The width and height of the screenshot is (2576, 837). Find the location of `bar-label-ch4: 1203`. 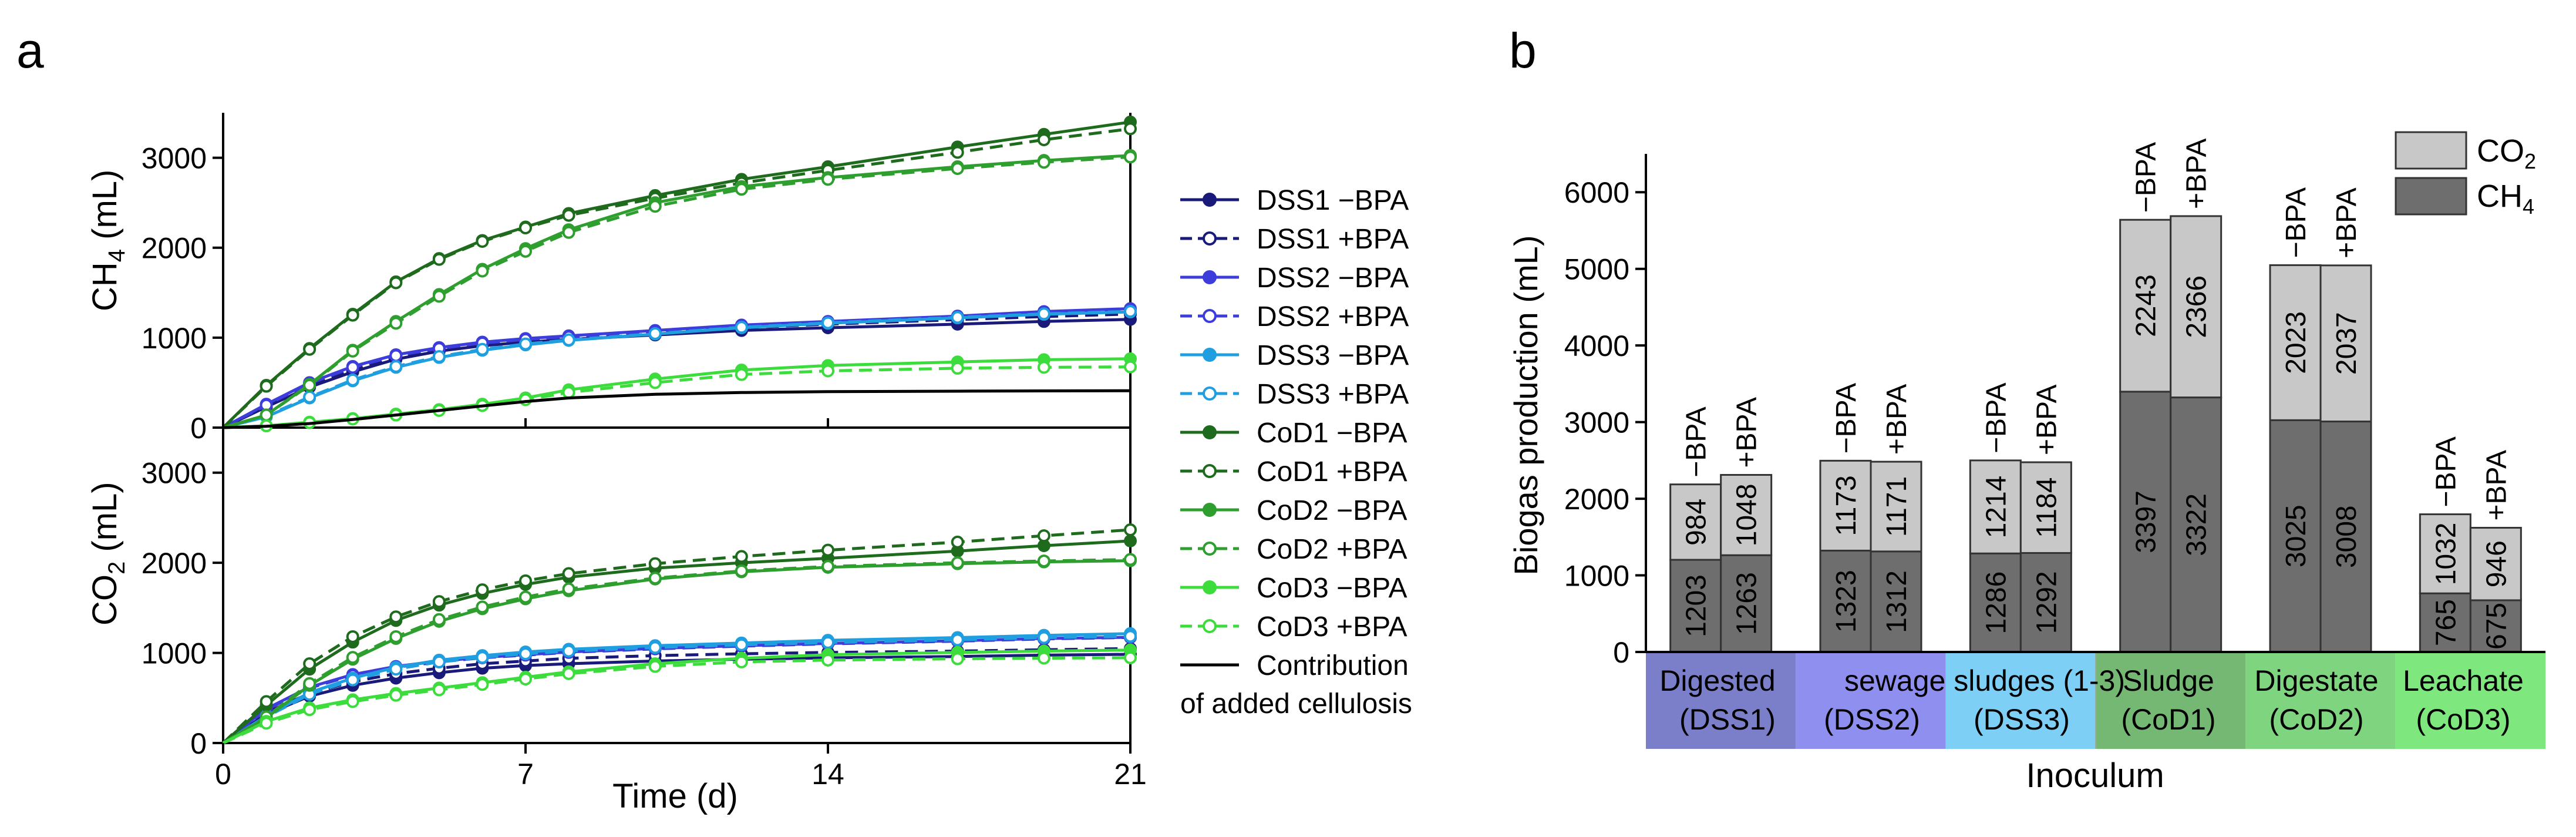

bar-label-ch4: 1203 is located at coordinates (1696, 605).